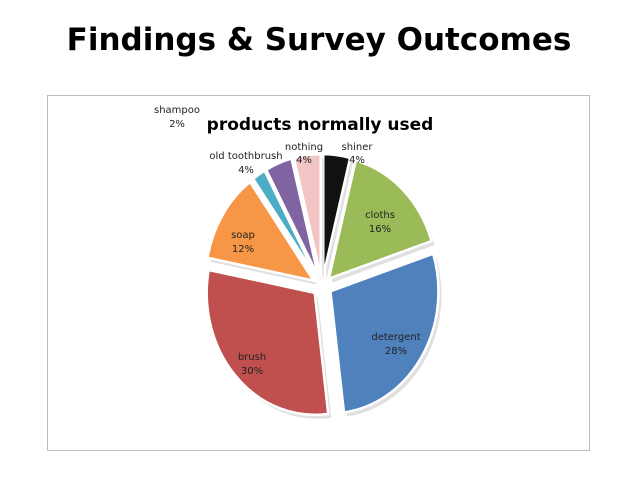 Image resolution: width=638 pixels, height=479 pixels. I want to click on label-detergent-name: detergent, so click(395, 337).